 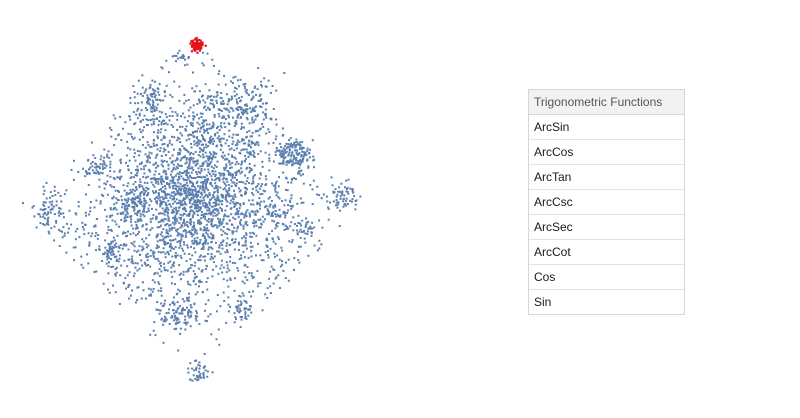 What do you see at coordinates (606, 152) in the screenshot?
I see `list-item-arccos: ArcCos` at bounding box center [606, 152].